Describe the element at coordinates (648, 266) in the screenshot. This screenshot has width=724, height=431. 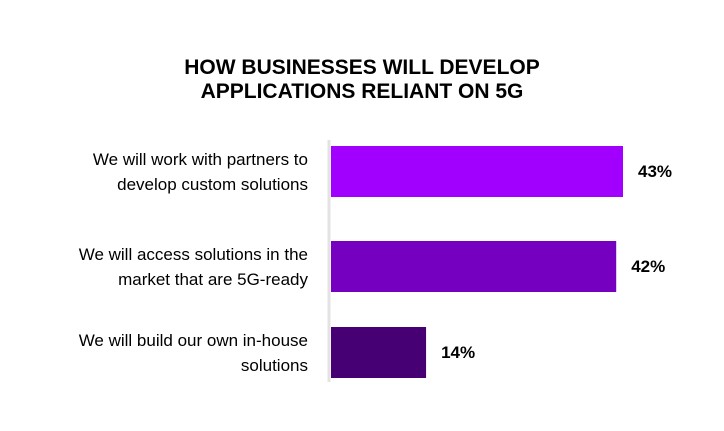
I see `value-label: 42%` at that location.